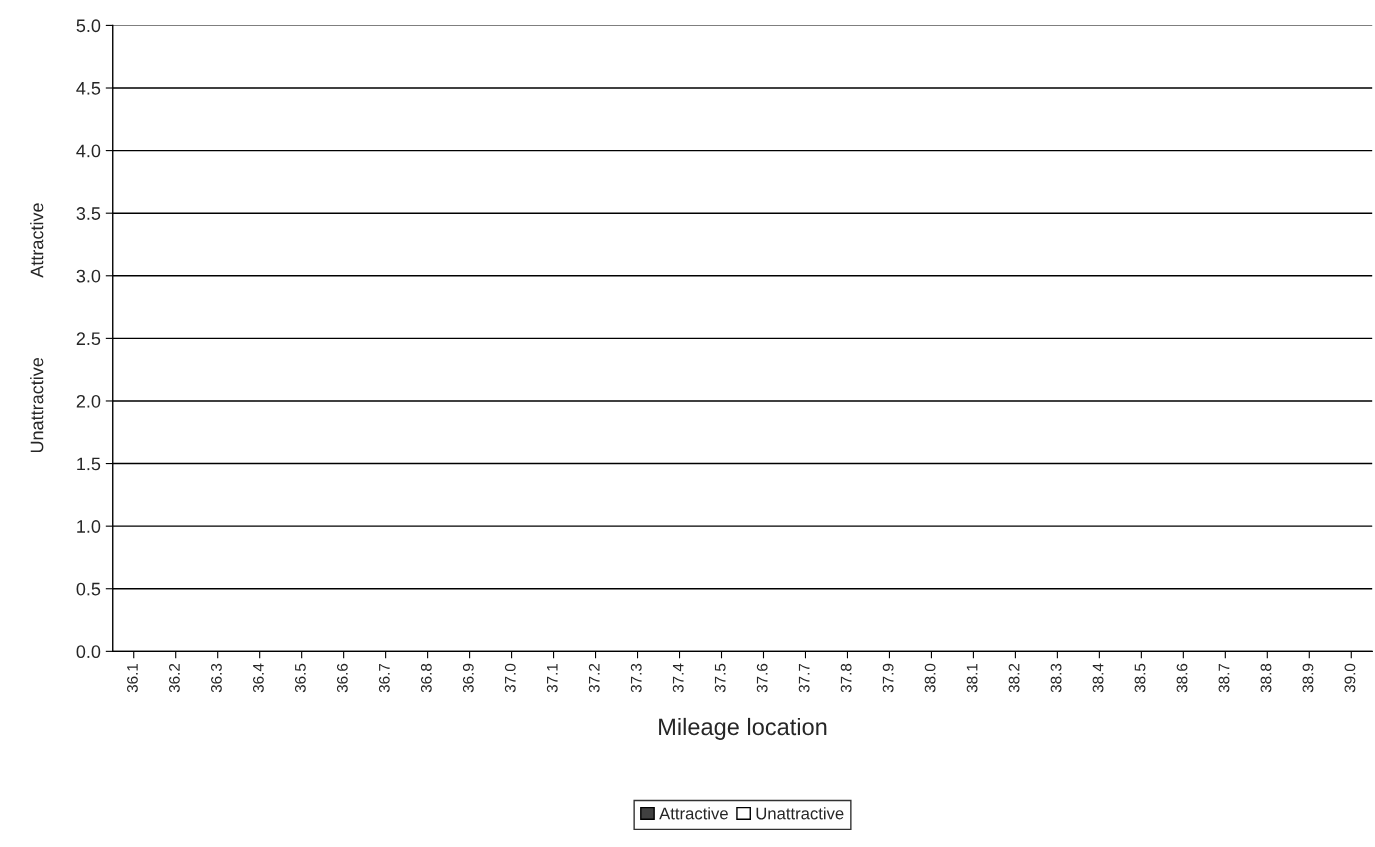 Image resolution: width=1375 pixels, height=847 pixels. I want to click on text: Unattractive, so click(37, 405).